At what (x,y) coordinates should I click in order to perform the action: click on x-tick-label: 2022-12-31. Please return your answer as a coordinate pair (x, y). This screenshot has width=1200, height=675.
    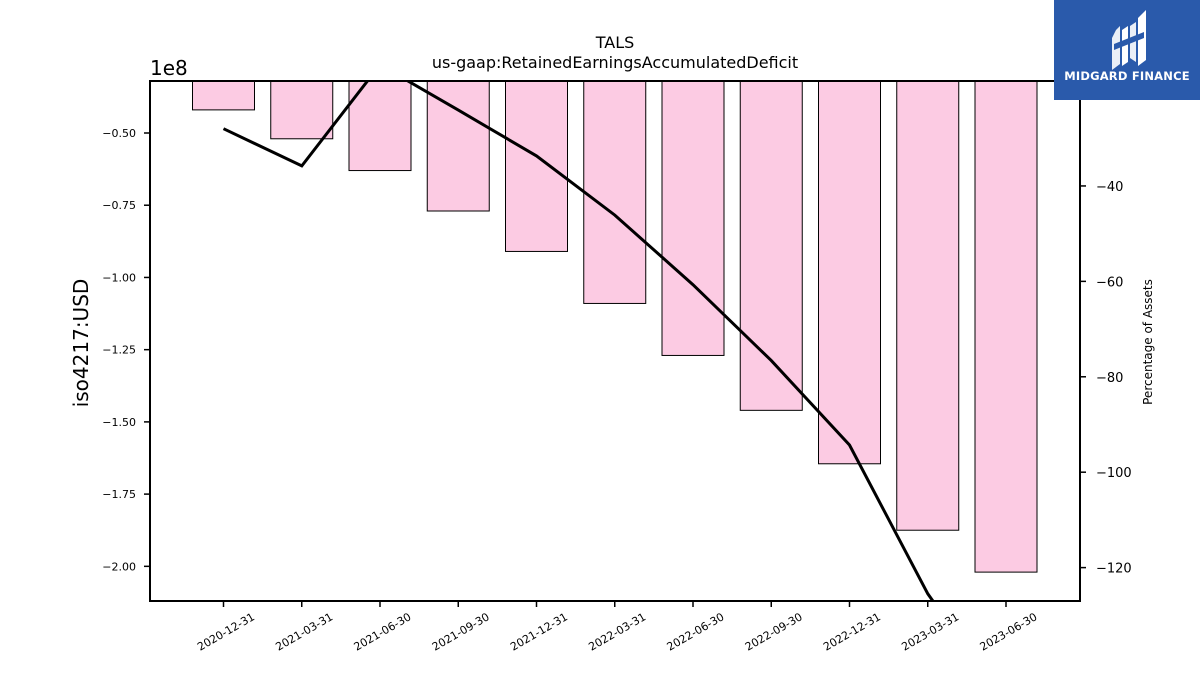
    Looking at the image, I should click on (852, 631).